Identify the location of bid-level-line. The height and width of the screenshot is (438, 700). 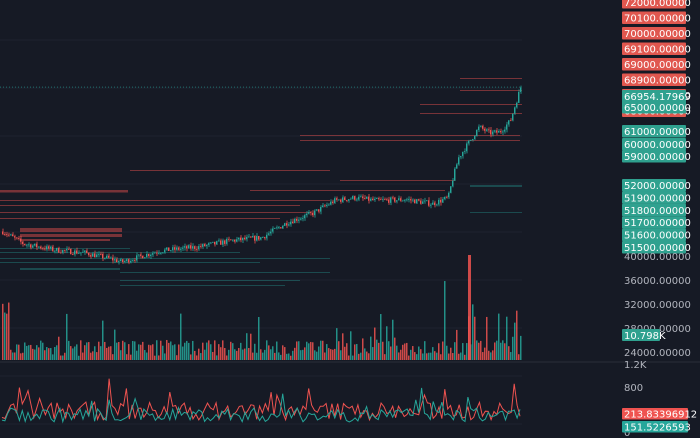
(202, 285).